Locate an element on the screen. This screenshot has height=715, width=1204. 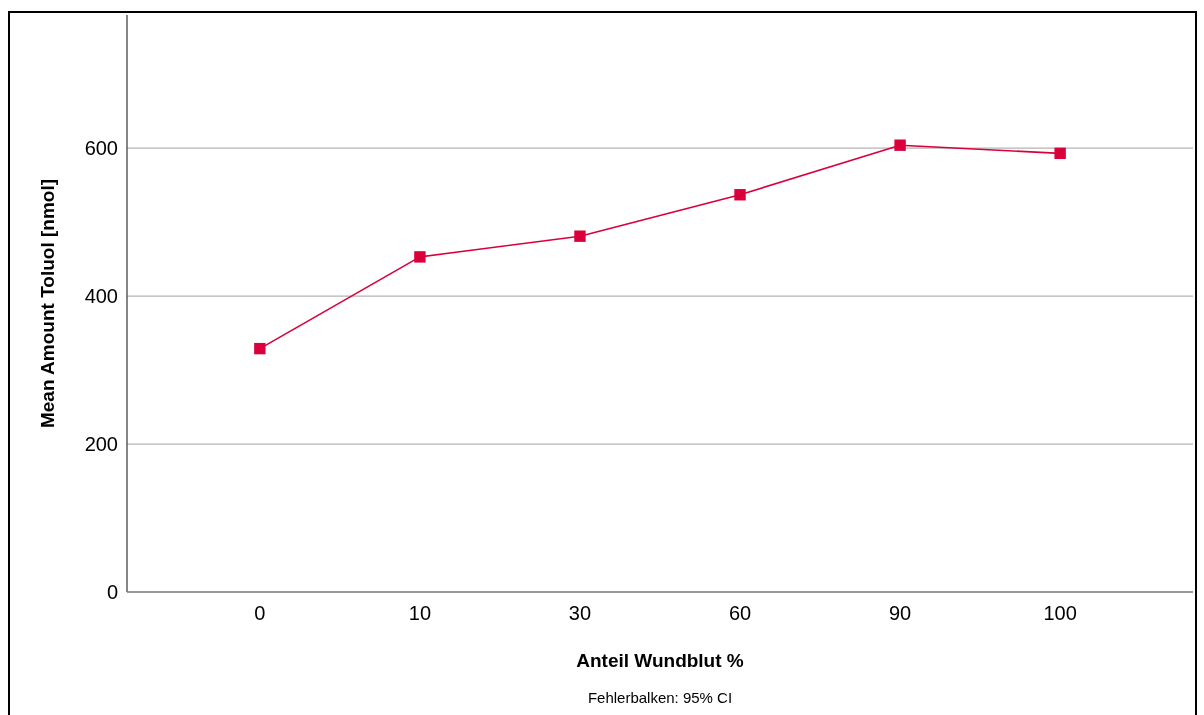
text: Fehlerbalken: 95% CI is located at coordinates (660, 697).